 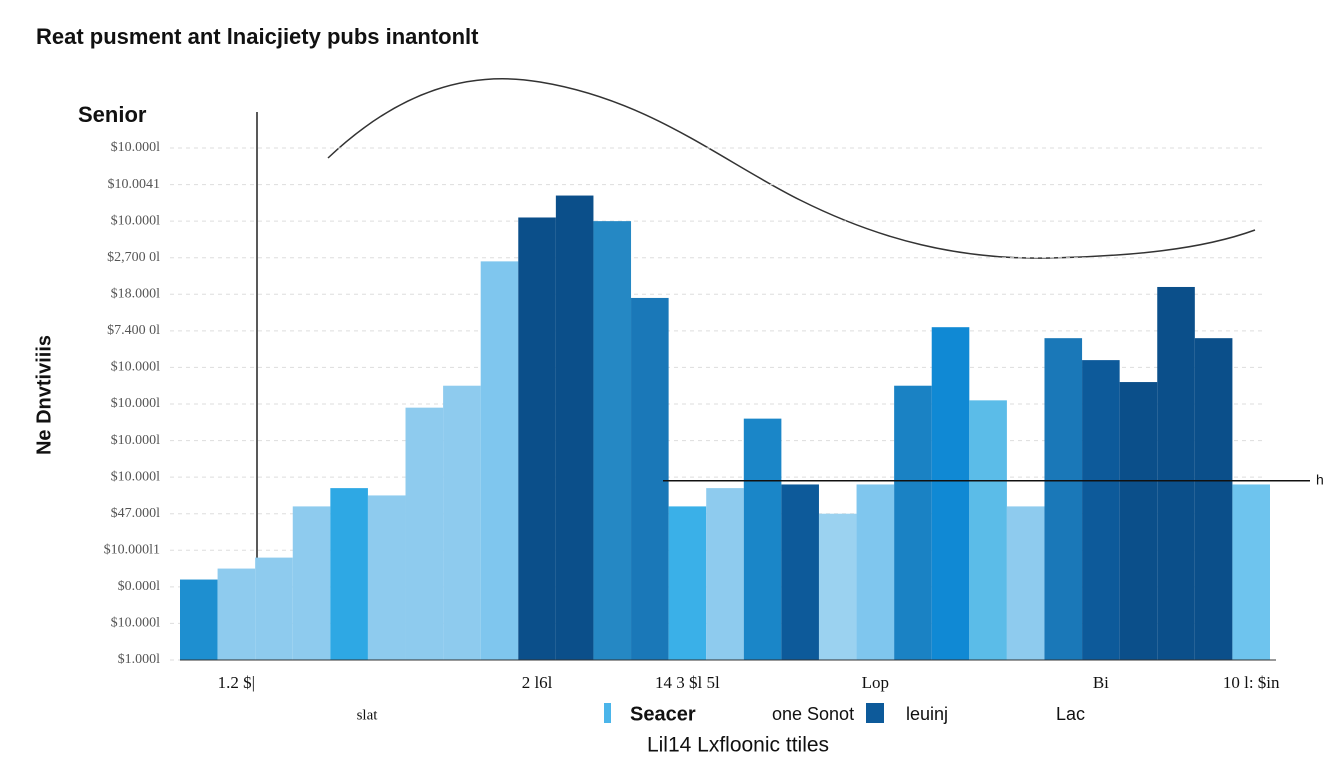 I want to click on x-tick-label: Lop, so click(x=875, y=682).